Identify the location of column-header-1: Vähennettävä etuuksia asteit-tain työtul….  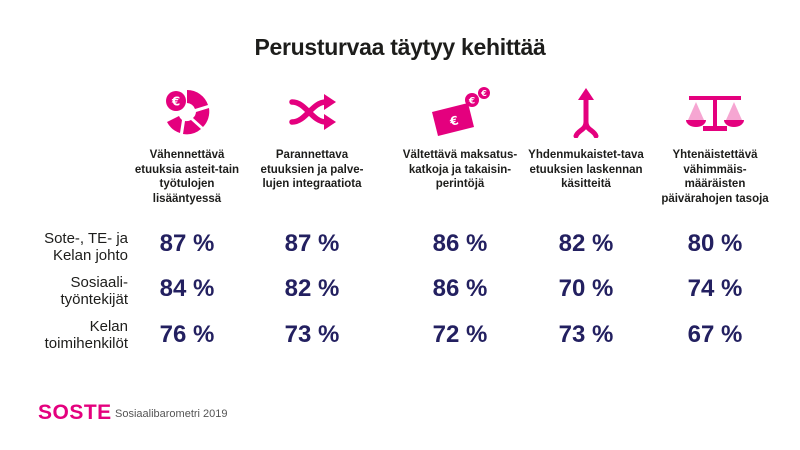
(187, 177).